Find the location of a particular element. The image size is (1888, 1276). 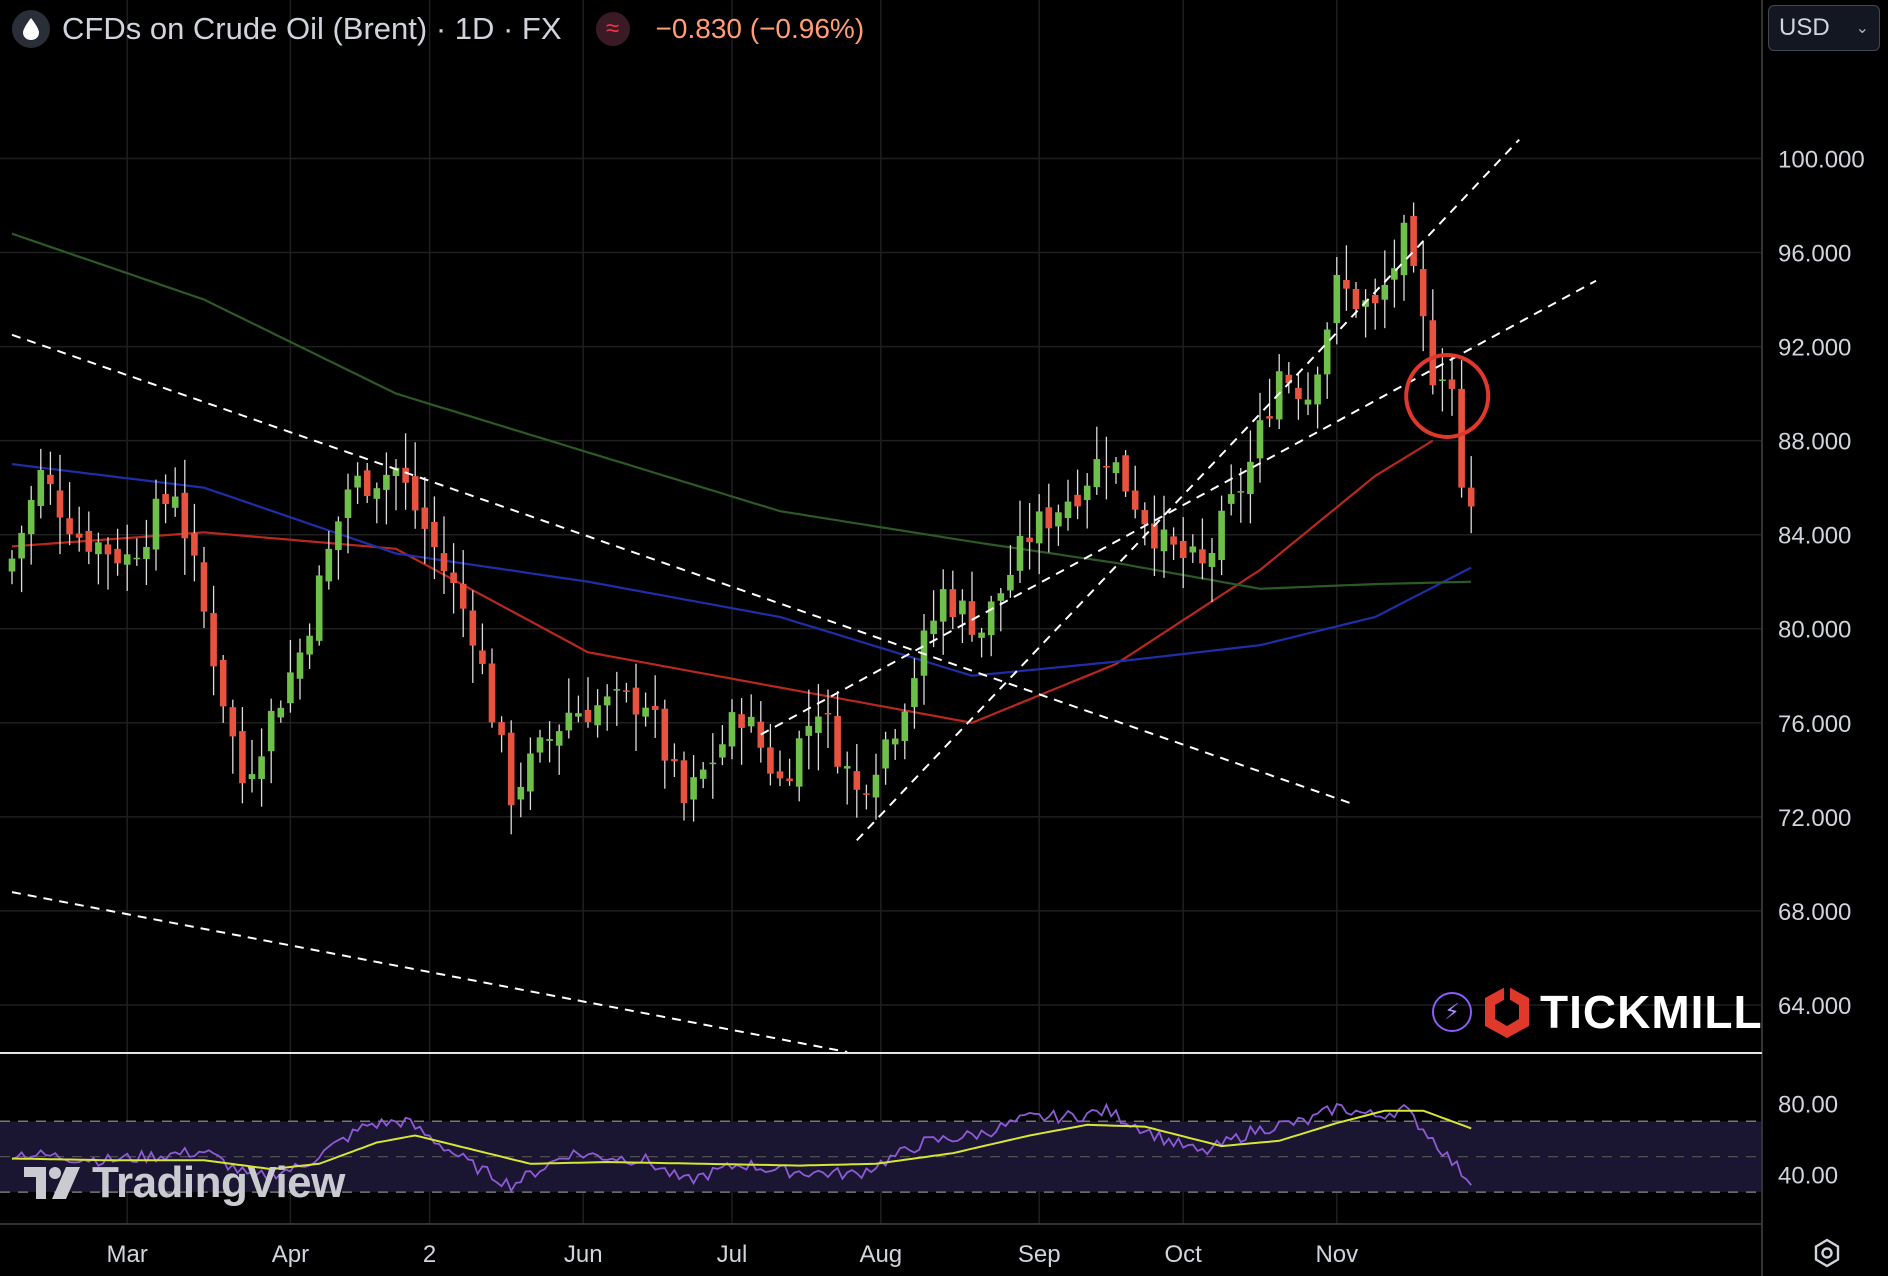

settings-icon is located at coordinates (1827, 1253).